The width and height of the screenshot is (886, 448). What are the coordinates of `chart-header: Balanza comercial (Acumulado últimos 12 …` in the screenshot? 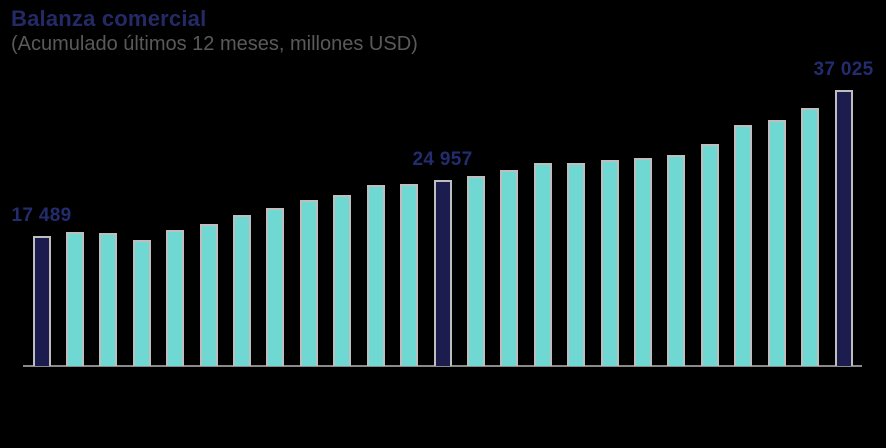 It's located at (214, 31).